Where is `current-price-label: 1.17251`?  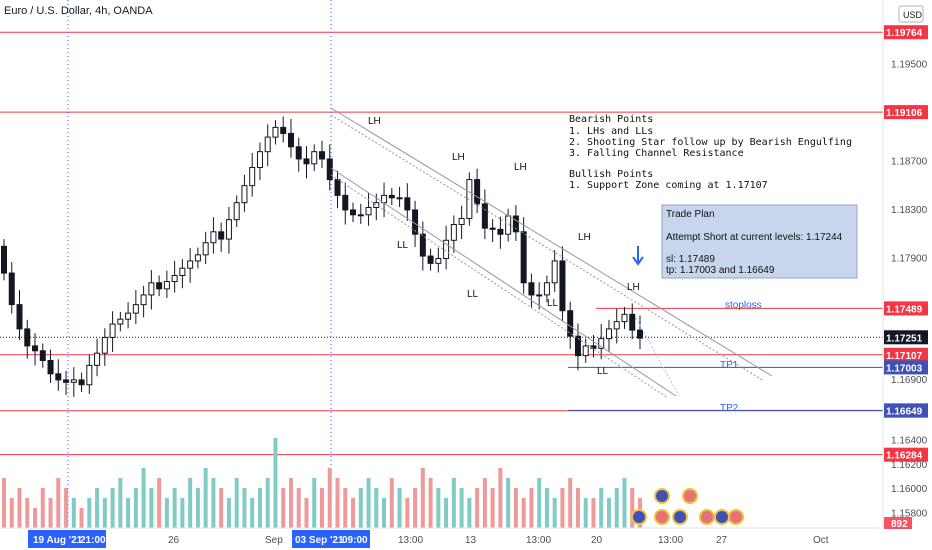 current-price-label: 1.17251 is located at coordinates (904, 338).